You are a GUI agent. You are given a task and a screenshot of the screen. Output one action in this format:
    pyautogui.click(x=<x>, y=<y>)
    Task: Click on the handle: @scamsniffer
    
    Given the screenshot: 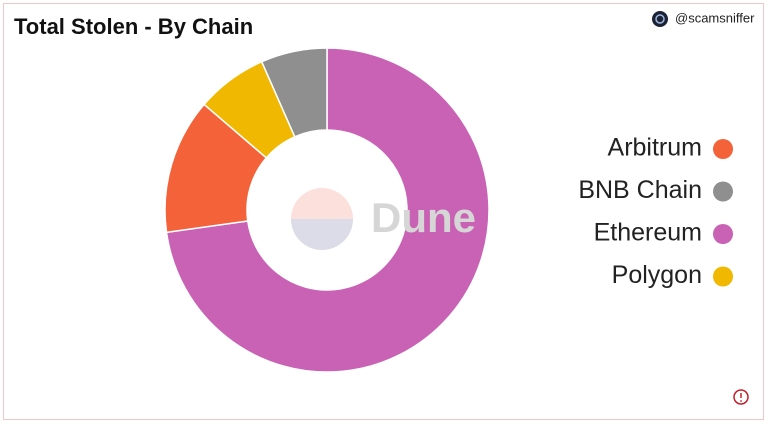 What is the action you would take?
    pyautogui.click(x=715, y=17)
    